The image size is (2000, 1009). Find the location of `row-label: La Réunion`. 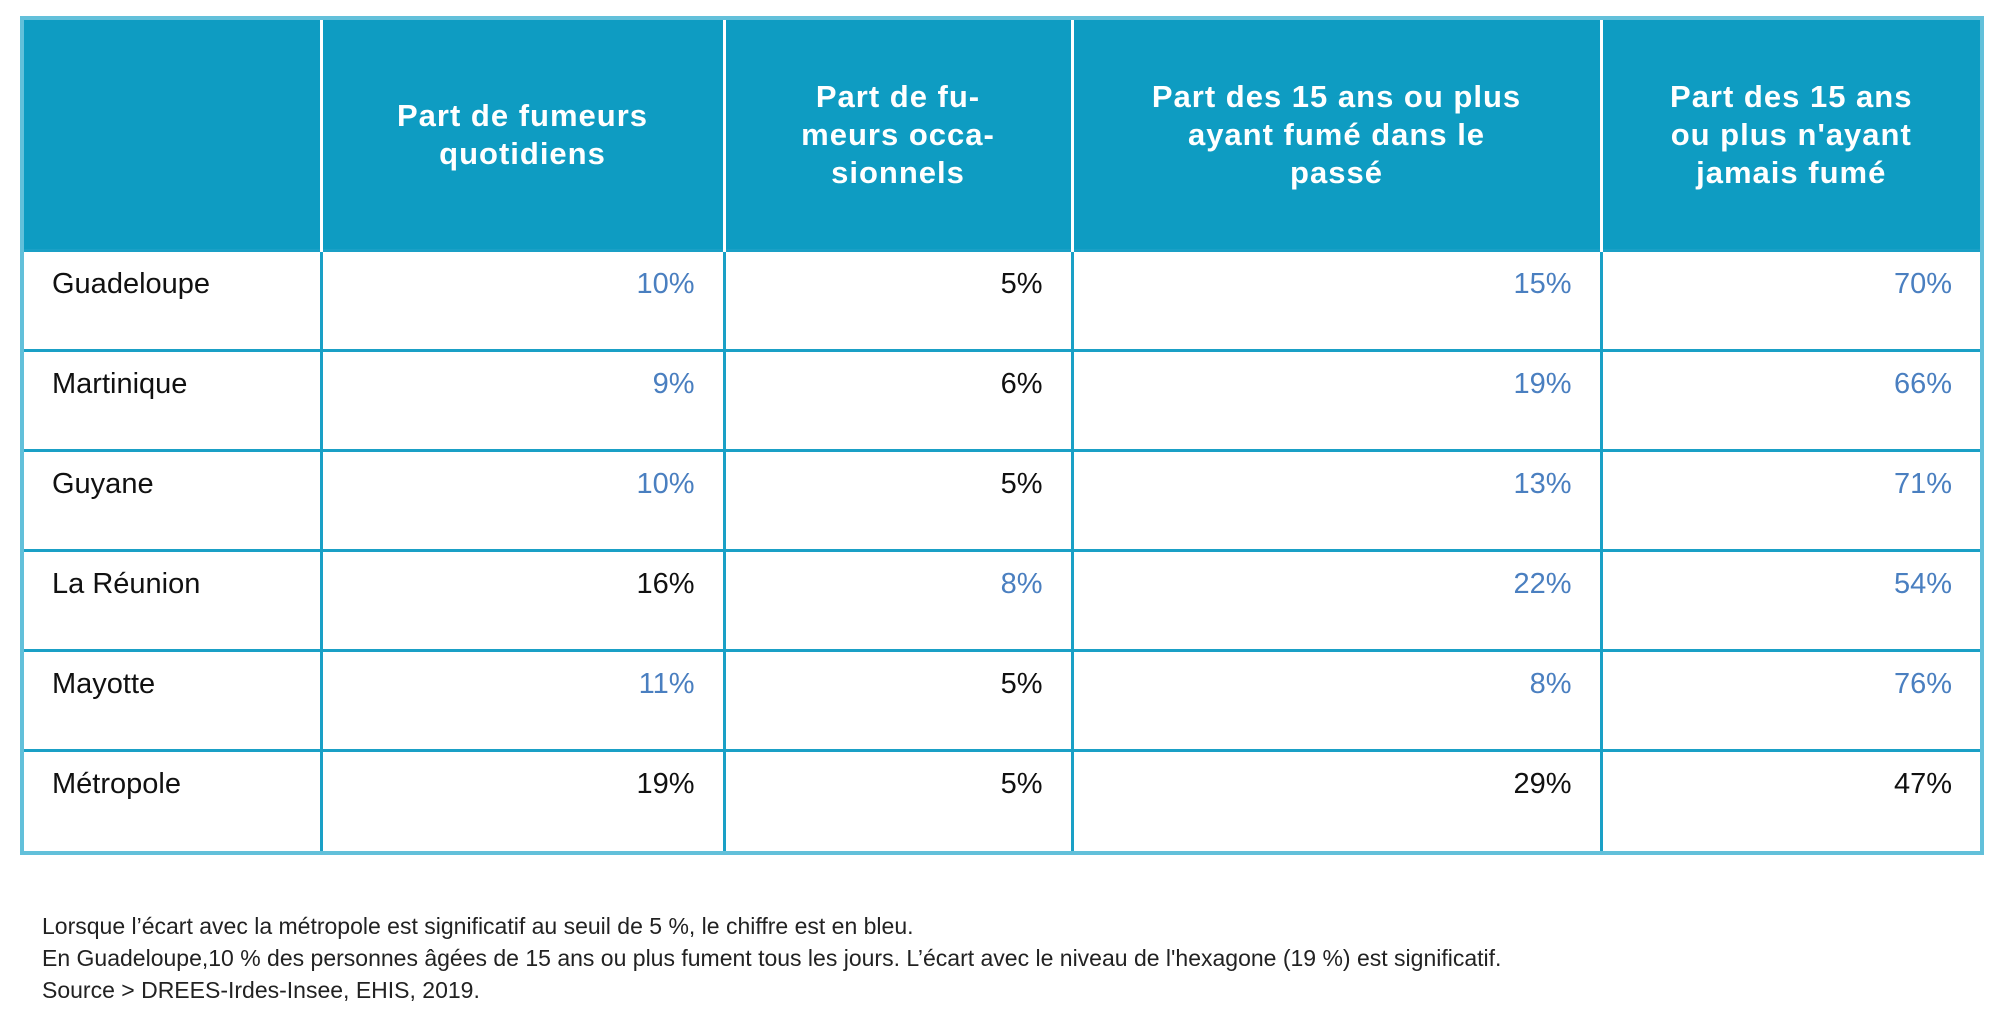

row-label: La Réunion is located at coordinates (172, 600).